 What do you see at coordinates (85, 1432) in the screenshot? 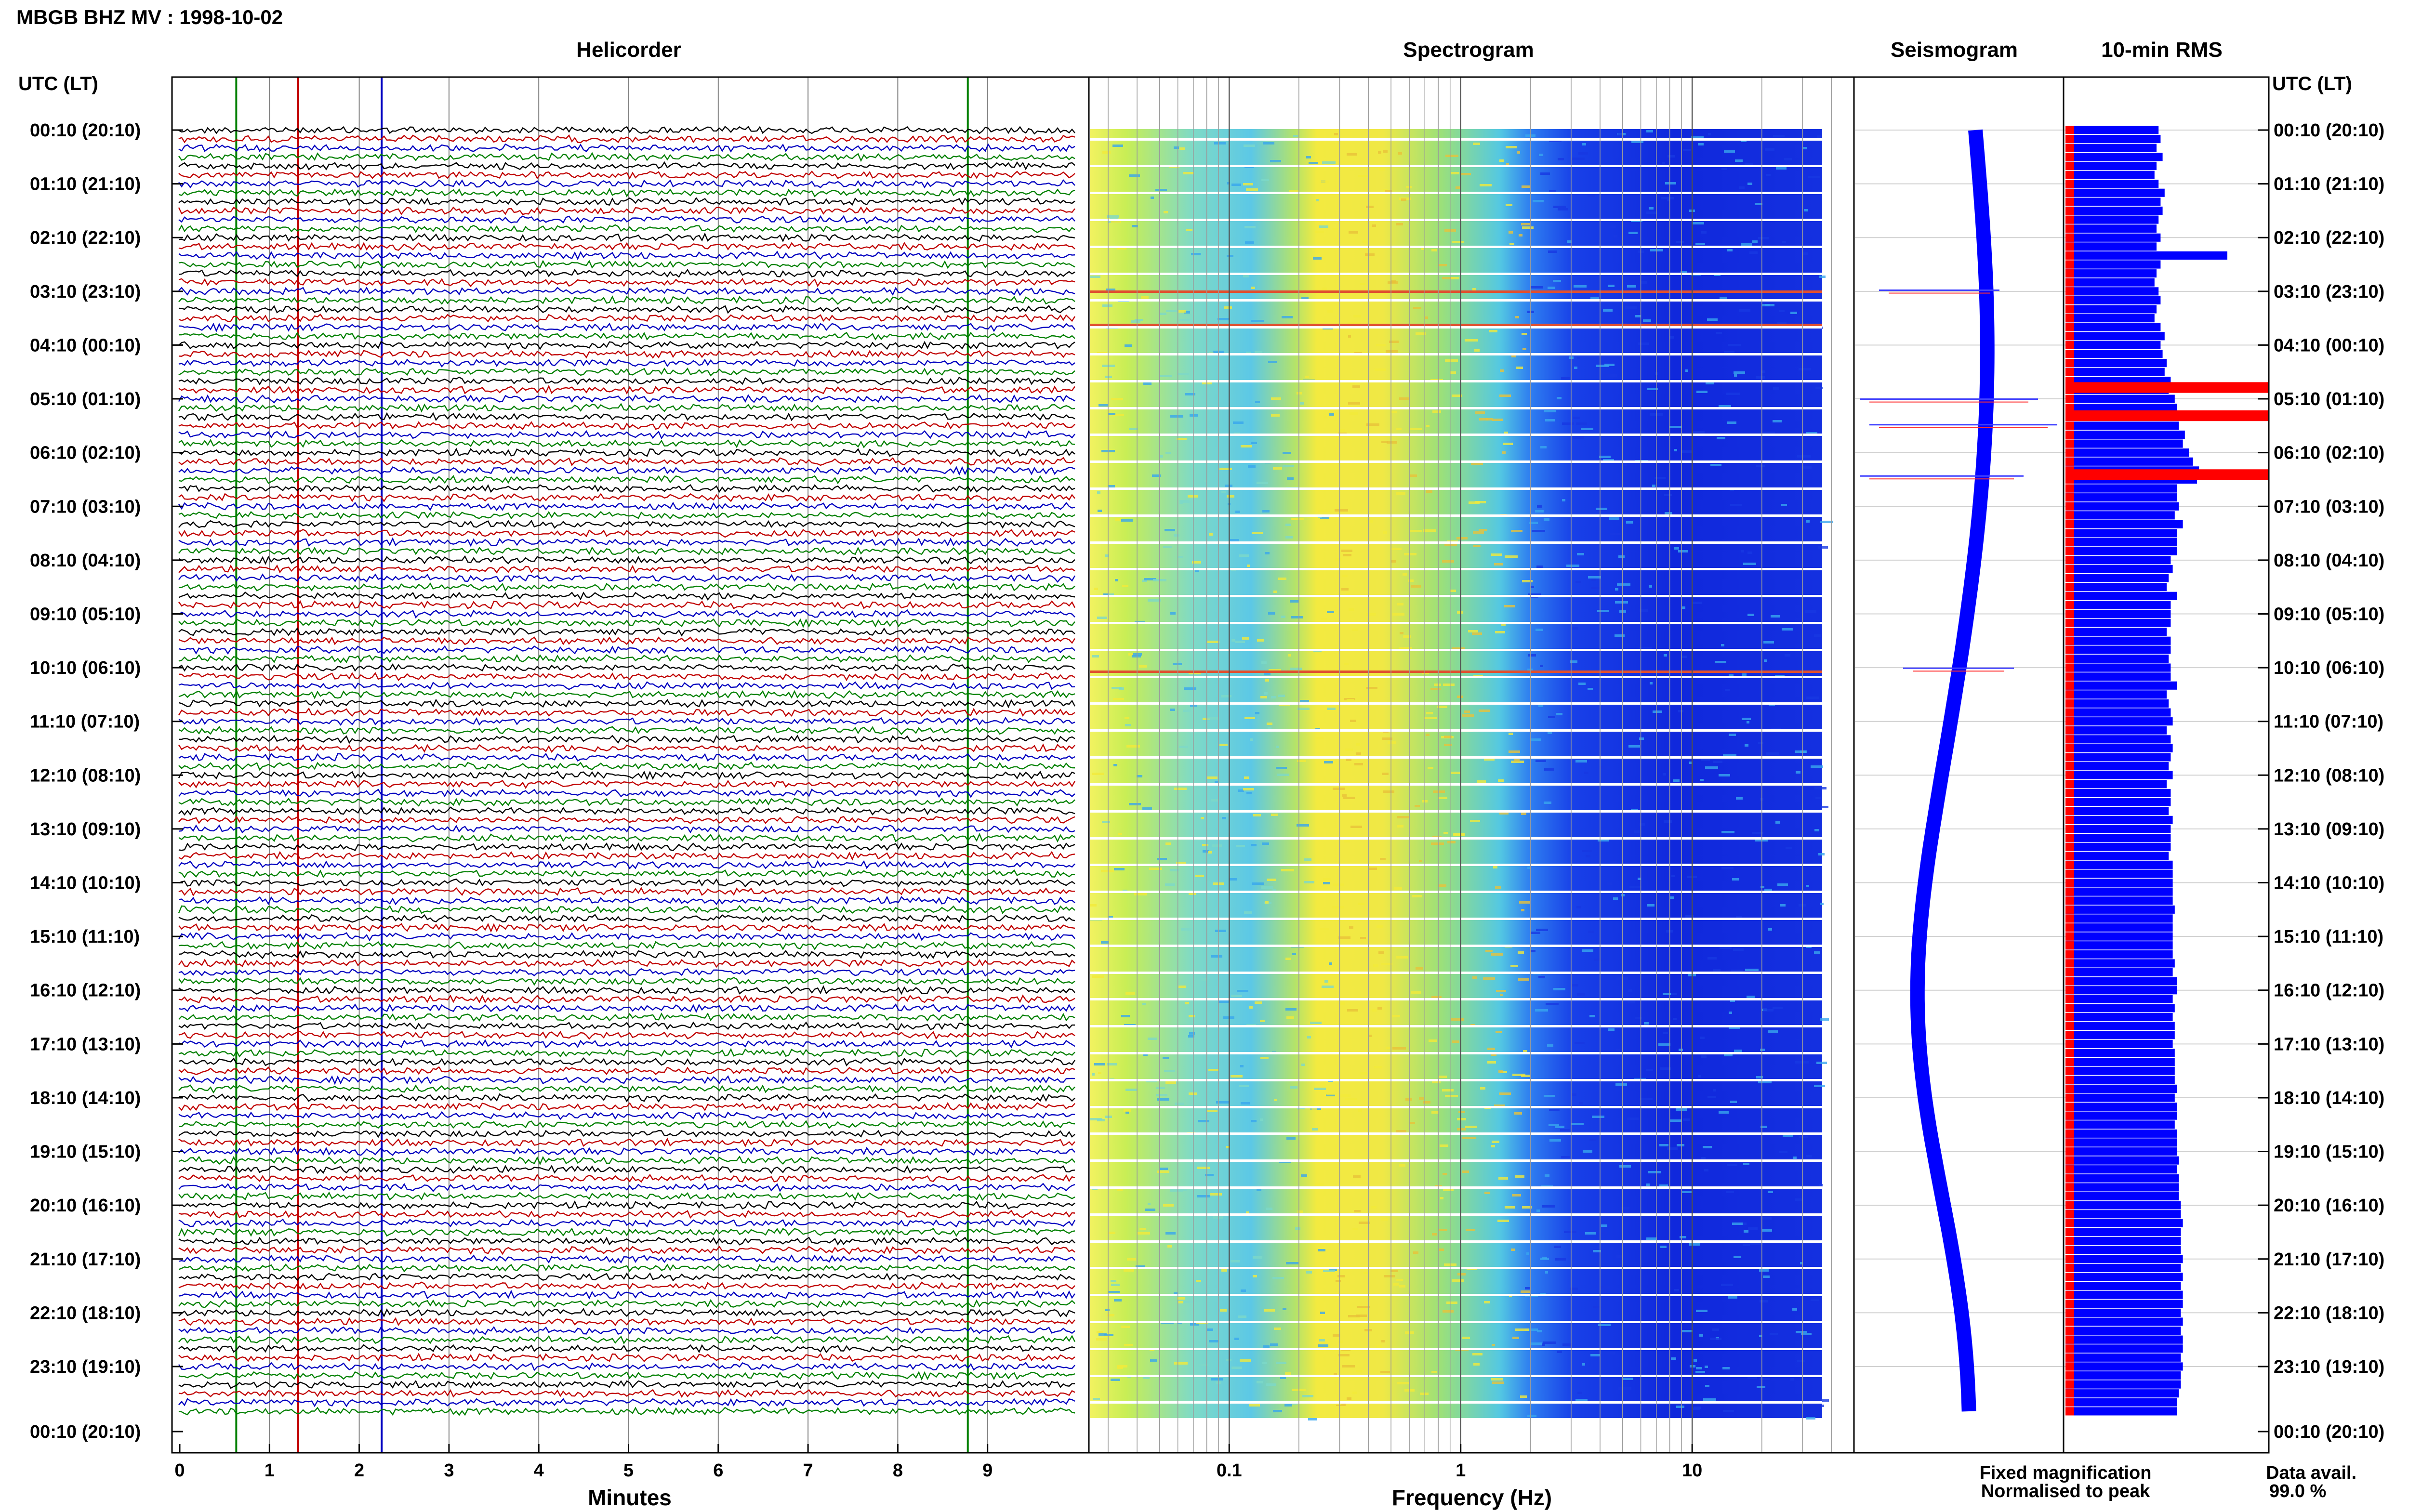
I see `left-time-label: 00:10 (20:10)` at bounding box center [85, 1432].